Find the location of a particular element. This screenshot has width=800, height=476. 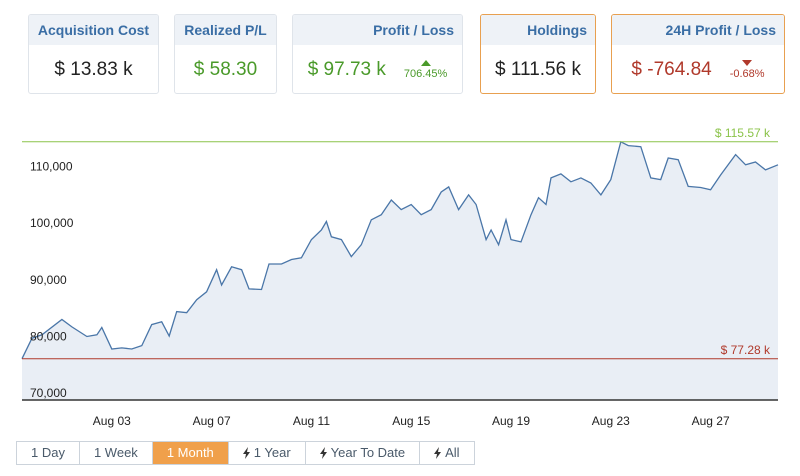

x-tick-label: Aug 07 is located at coordinates (212, 421).